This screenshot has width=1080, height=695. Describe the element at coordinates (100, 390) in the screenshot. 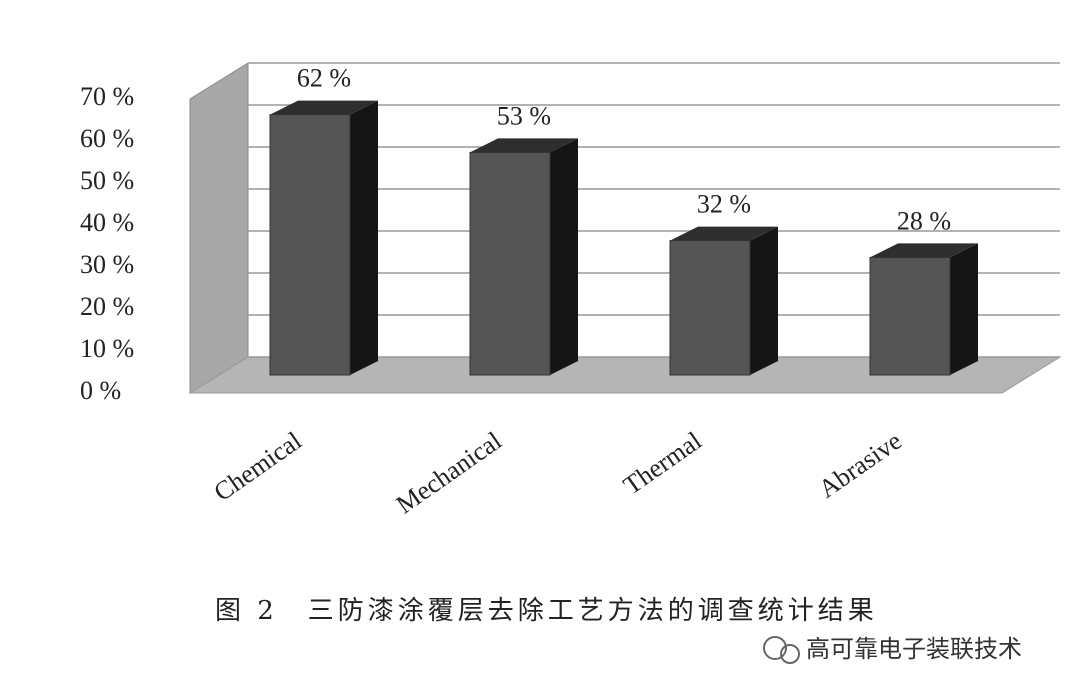

I see `y-tick-label: 0 %` at that location.